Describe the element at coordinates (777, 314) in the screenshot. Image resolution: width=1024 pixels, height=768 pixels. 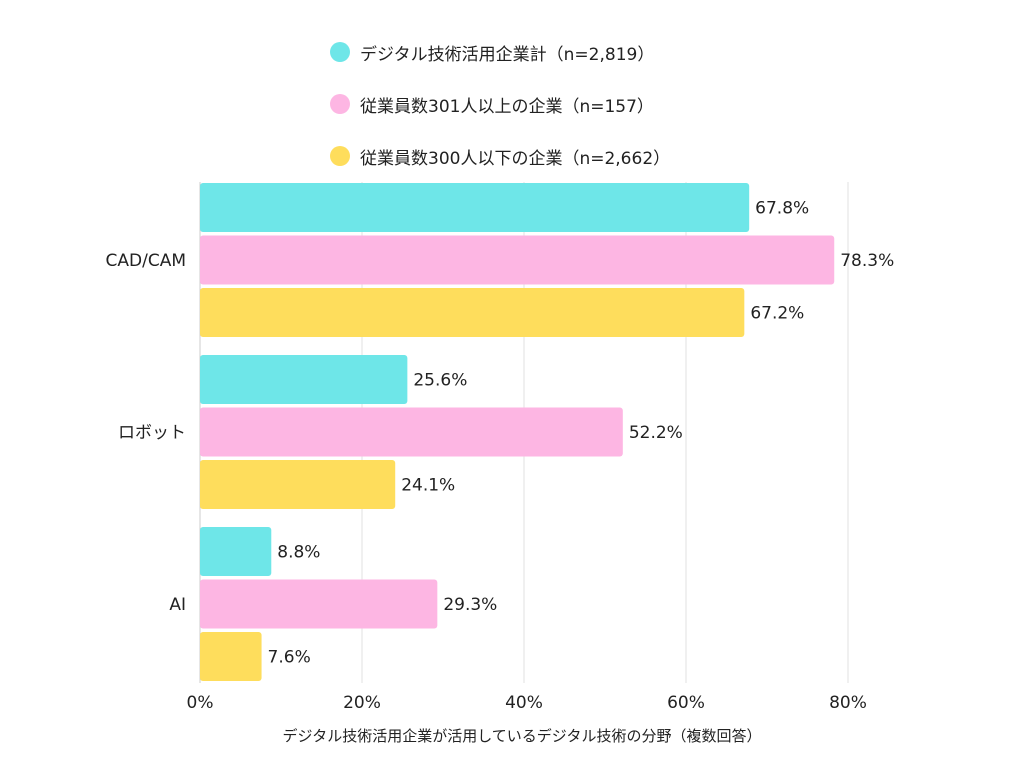
I see `data-label: 67.2%` at that location.